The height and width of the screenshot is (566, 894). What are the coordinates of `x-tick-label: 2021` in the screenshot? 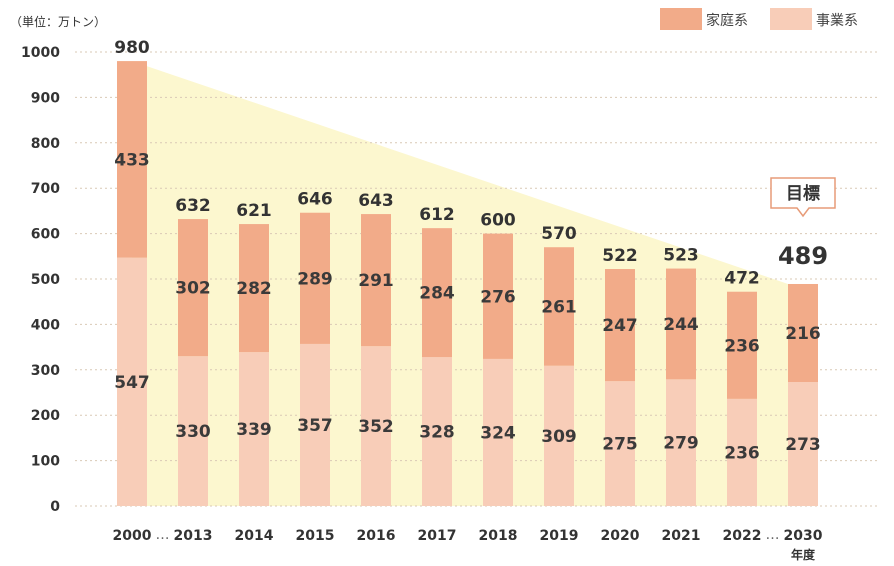 It's located at (681, 536).